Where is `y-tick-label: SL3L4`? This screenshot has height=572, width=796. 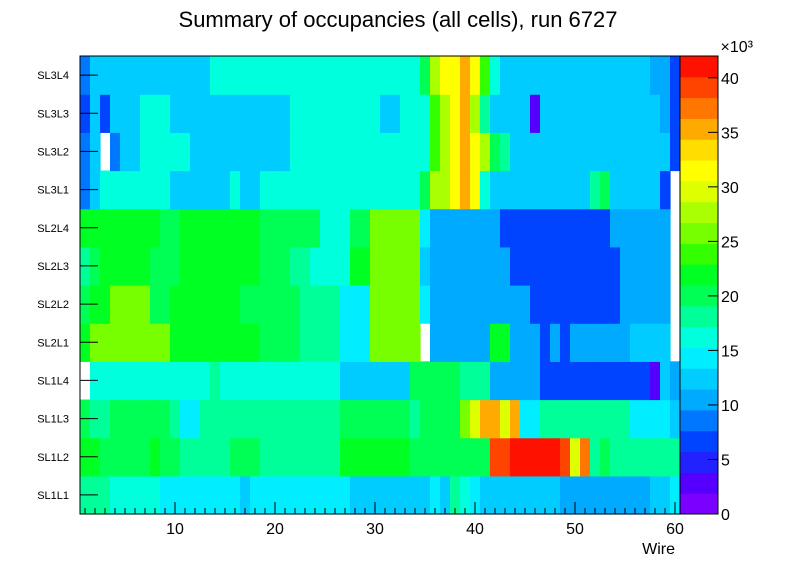
y-tick-label: SL3L4 is located at coordinates (53, 76).